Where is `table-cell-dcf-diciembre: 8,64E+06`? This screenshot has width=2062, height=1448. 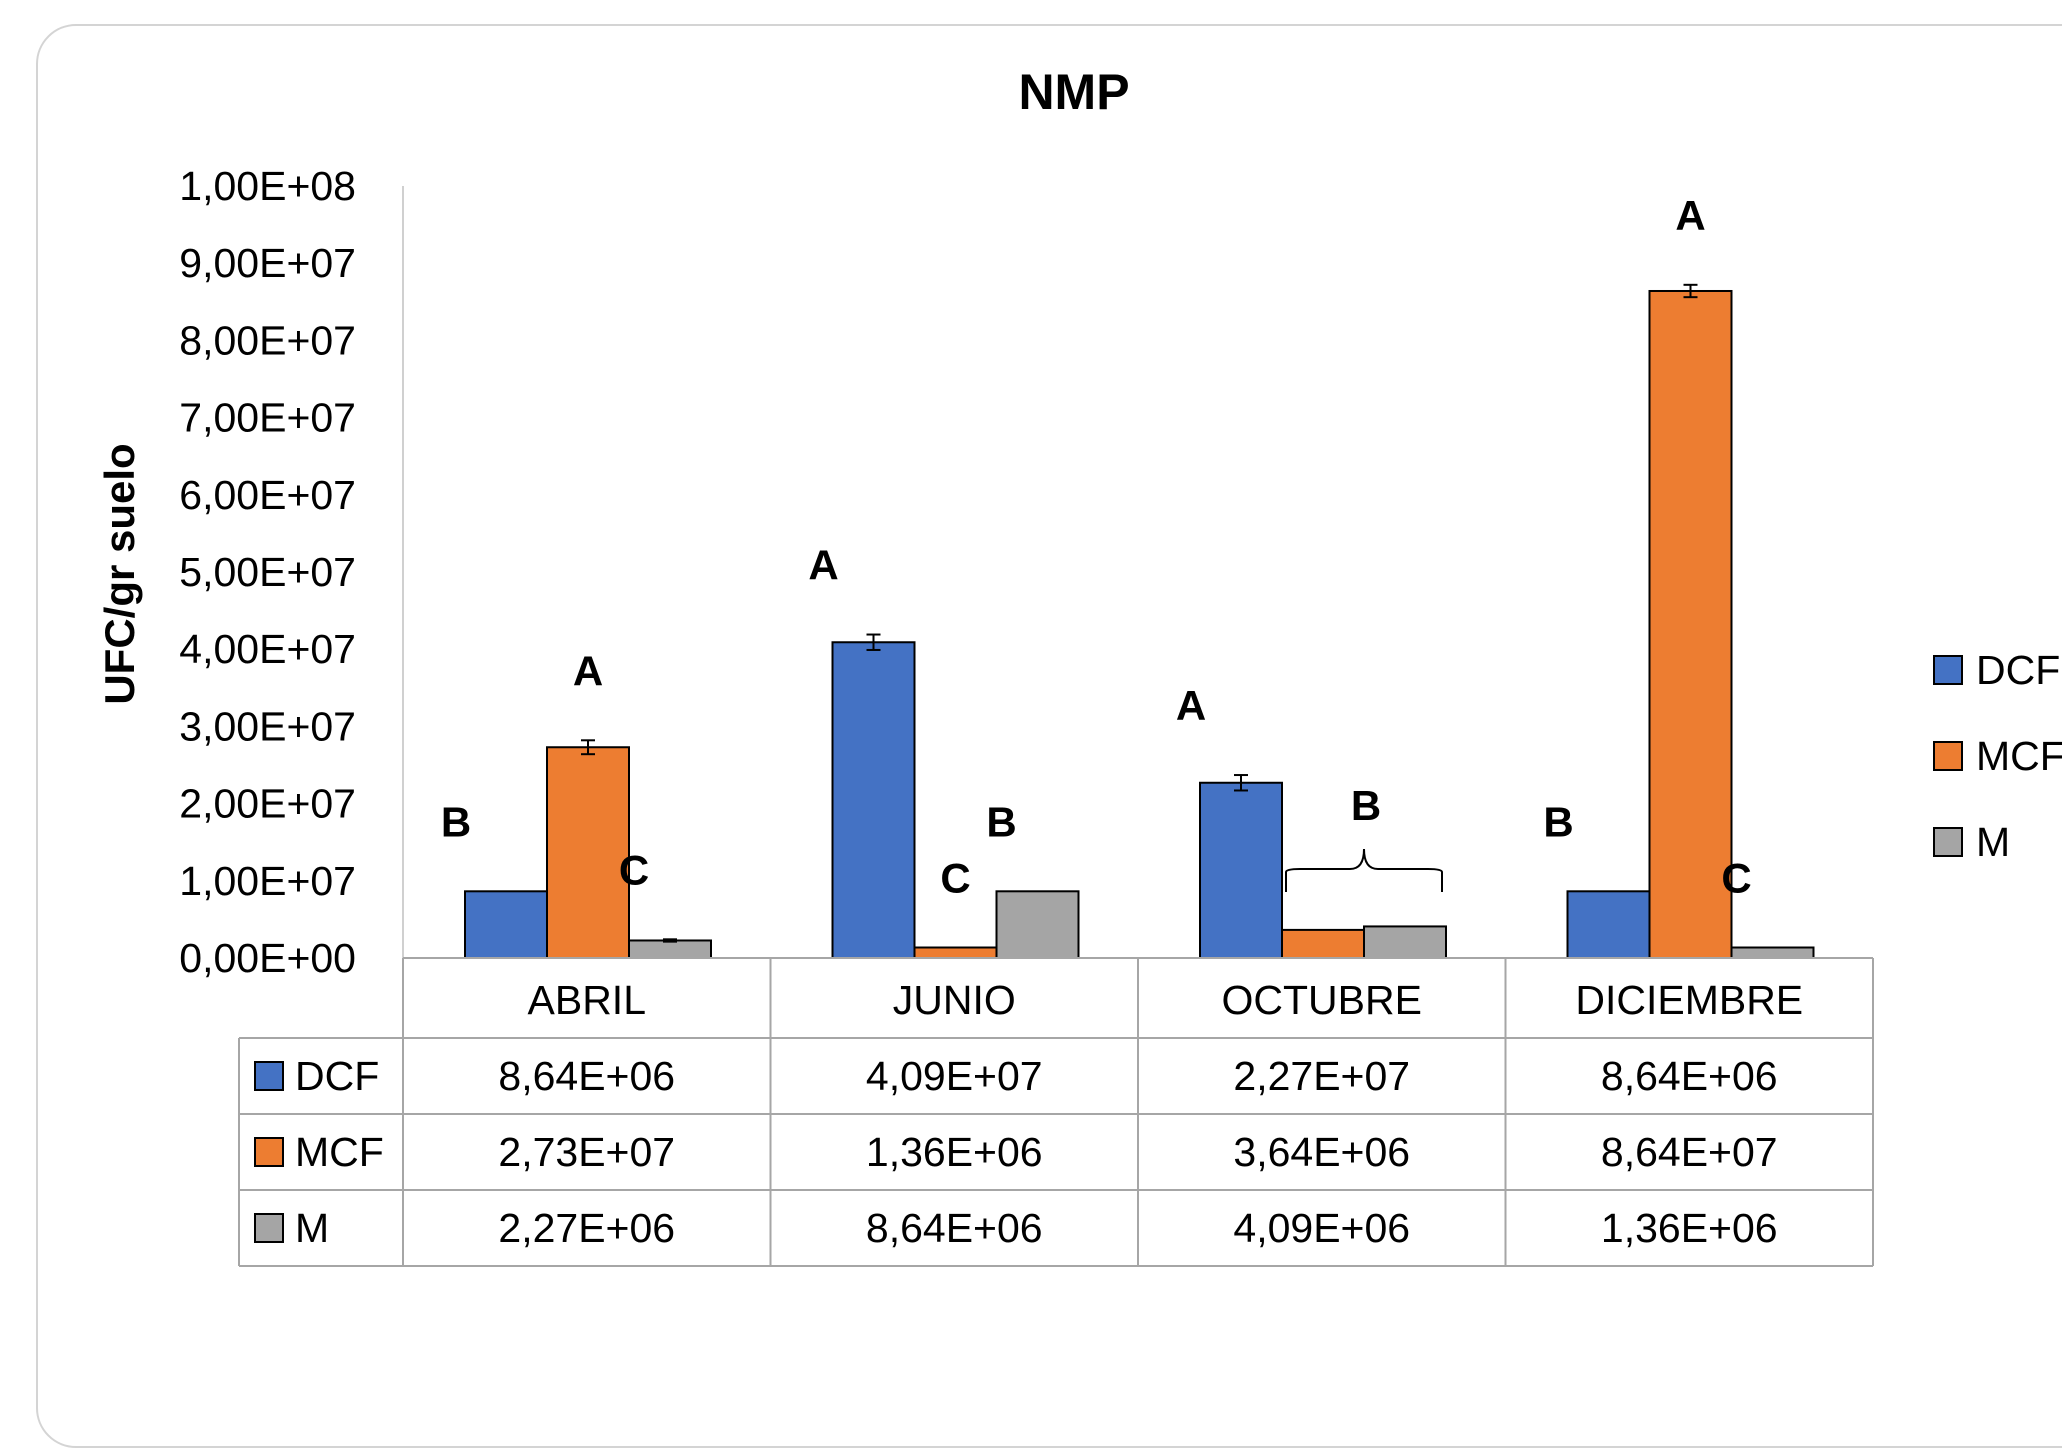 table-cell-dcf-diciembre: 8,64E+06 is located at coordinates (1689, 1076).